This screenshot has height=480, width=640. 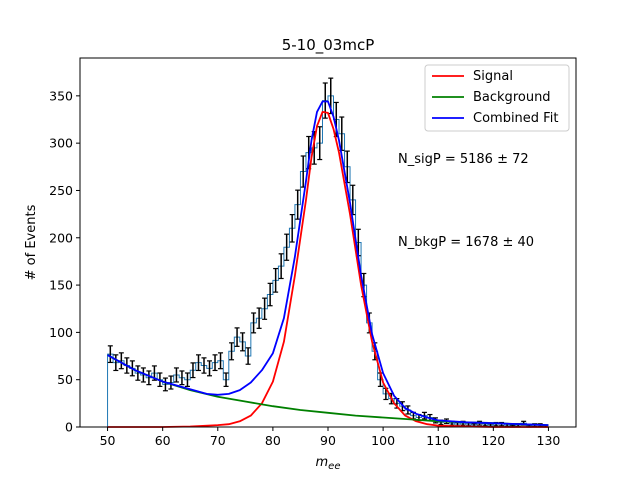 What do you see at coordinates (463, 159) in the screenshot?
I see `annotation-nsig: N_sigP = 5186 ± 72` at bounding box center [463, 159].